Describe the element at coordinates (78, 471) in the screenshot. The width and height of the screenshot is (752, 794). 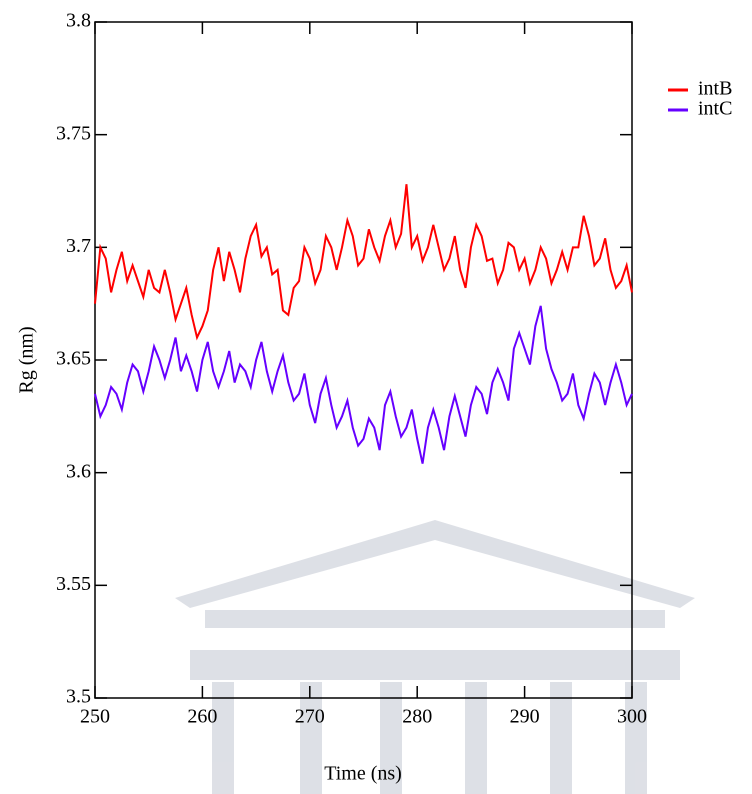
I see `y-tick-label: 3.6` at that location.